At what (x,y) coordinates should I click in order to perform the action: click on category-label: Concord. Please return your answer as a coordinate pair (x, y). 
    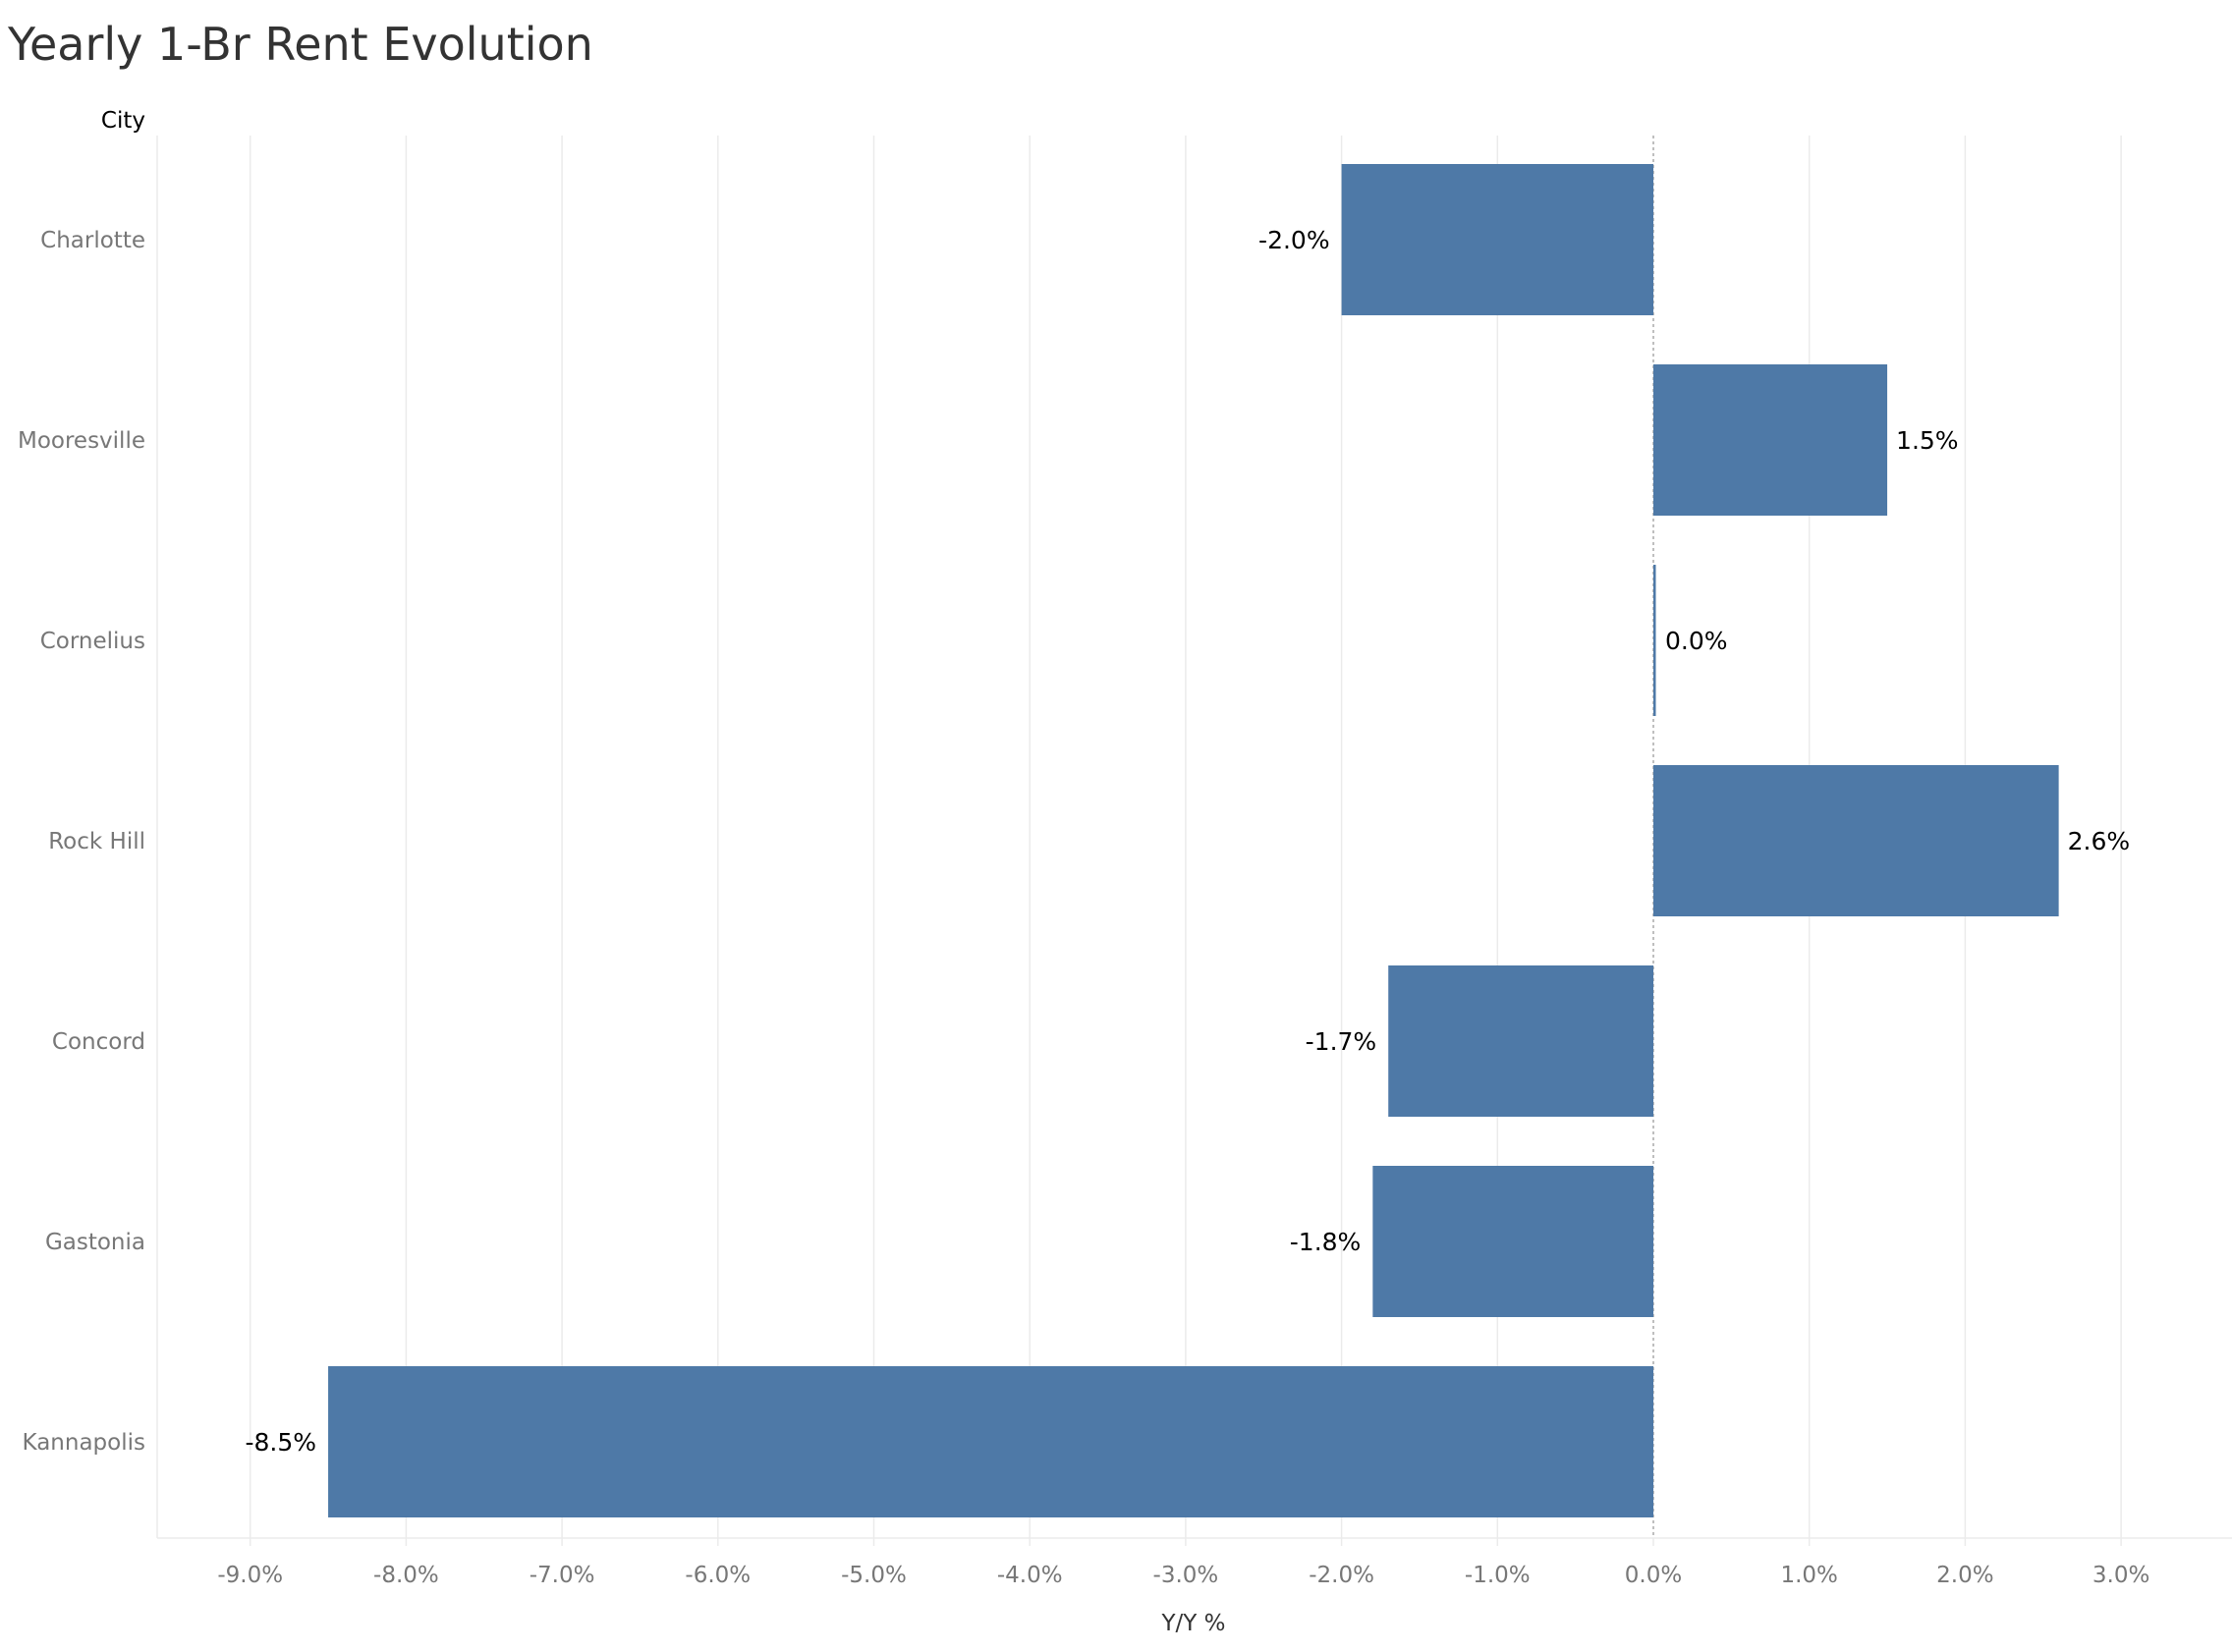
    Looking at the image, I should click on (99, 1042).